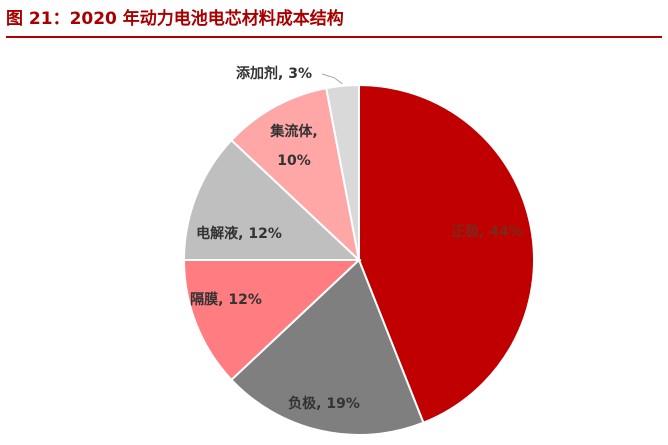  I want to click on leader-line, so click(332, 79).